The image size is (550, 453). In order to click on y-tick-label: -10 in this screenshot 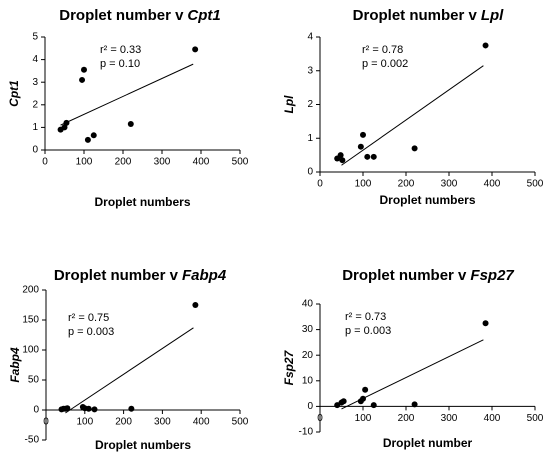, I will do `click(306, 432)`.